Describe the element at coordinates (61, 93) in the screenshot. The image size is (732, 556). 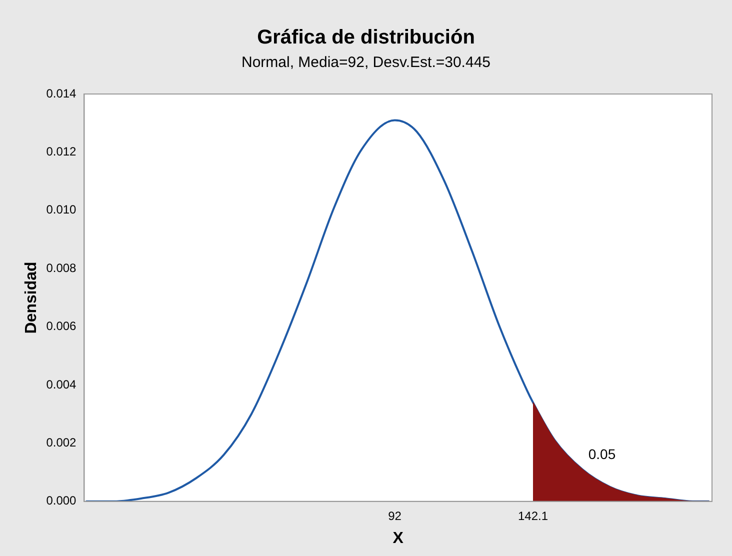
I see `y-tick-label: 0.014` at that location.